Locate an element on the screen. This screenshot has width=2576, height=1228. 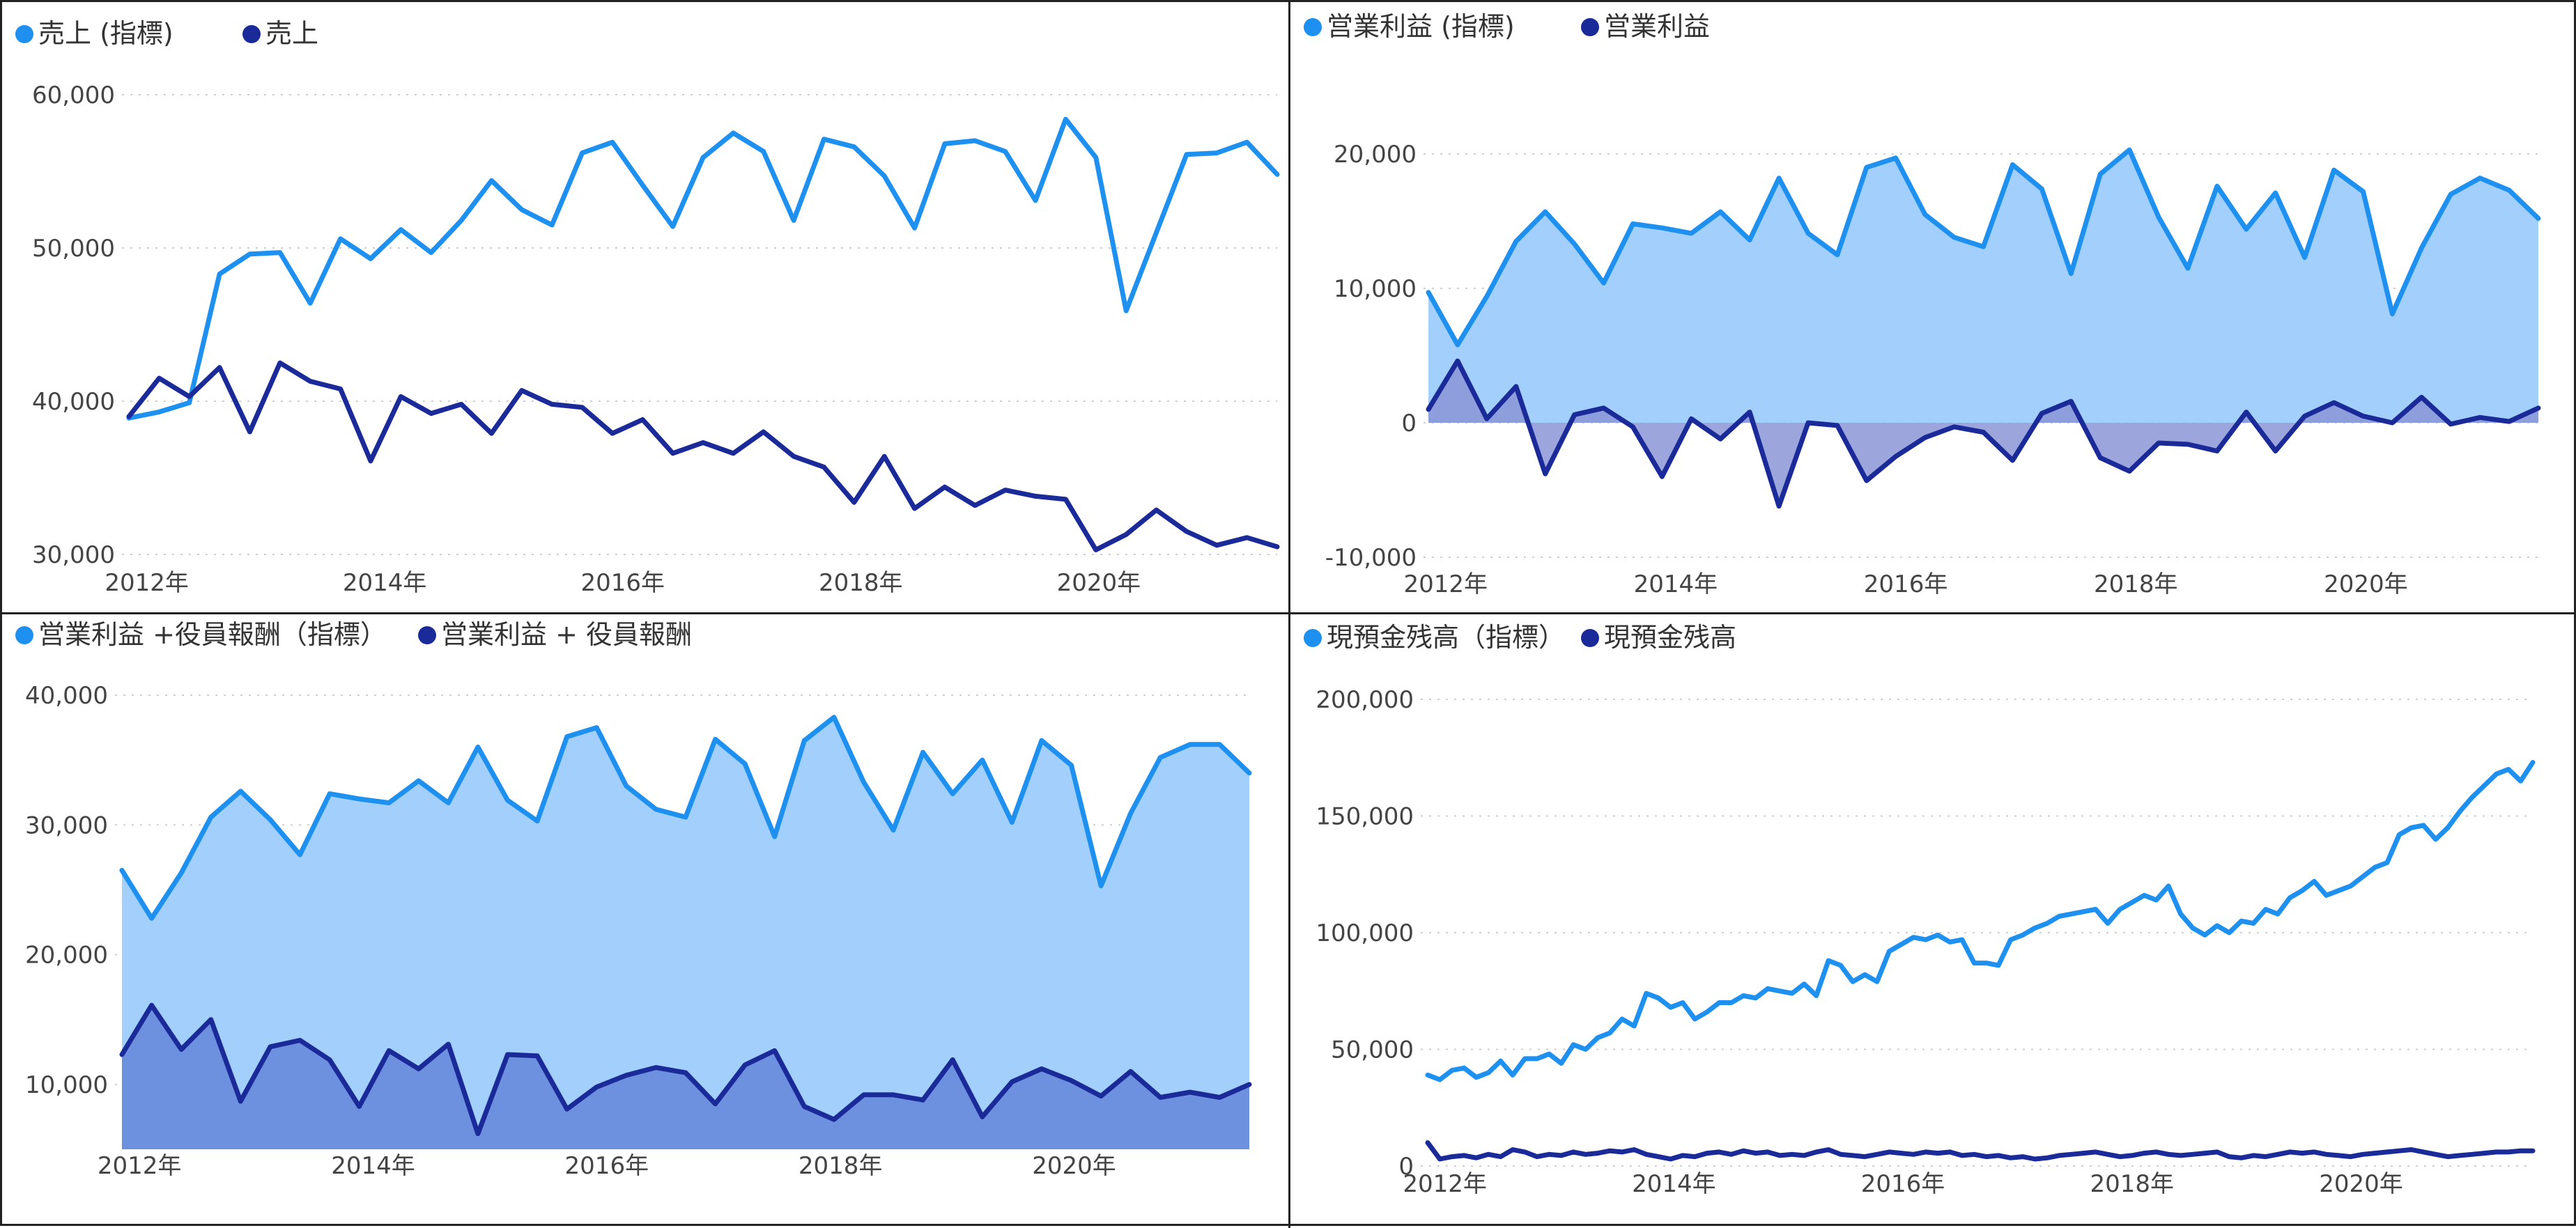
legend-label: 現預金残高（指標） is located at coordinates (1446, 637).